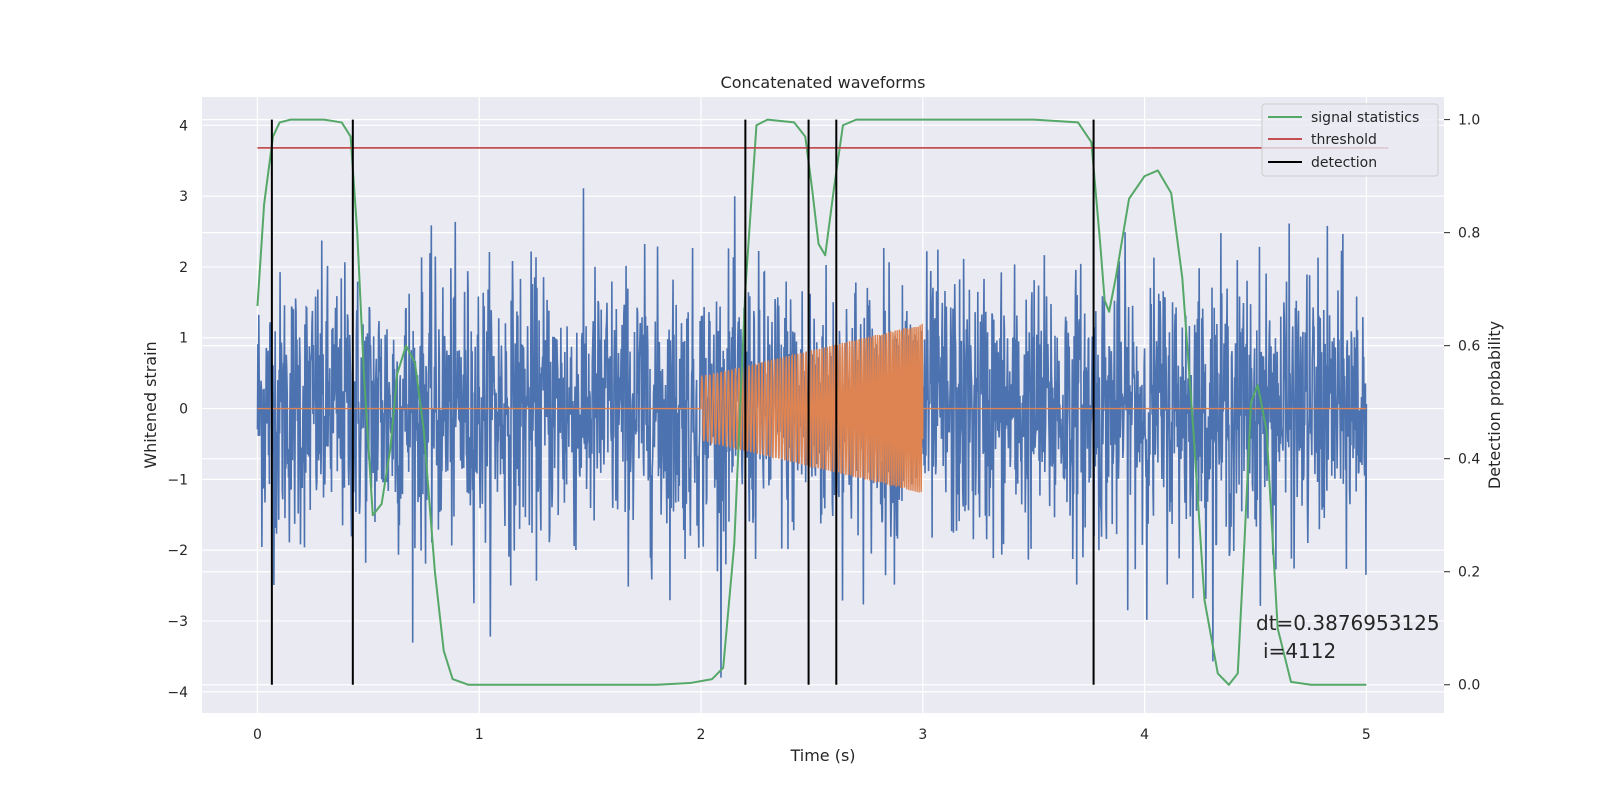 Image resolution: width=1600 pixels, height=800 pixels. Describe the element at coordinates (177, 622) in the screenshot. I see `y-tick-label-left: −3` at that location.